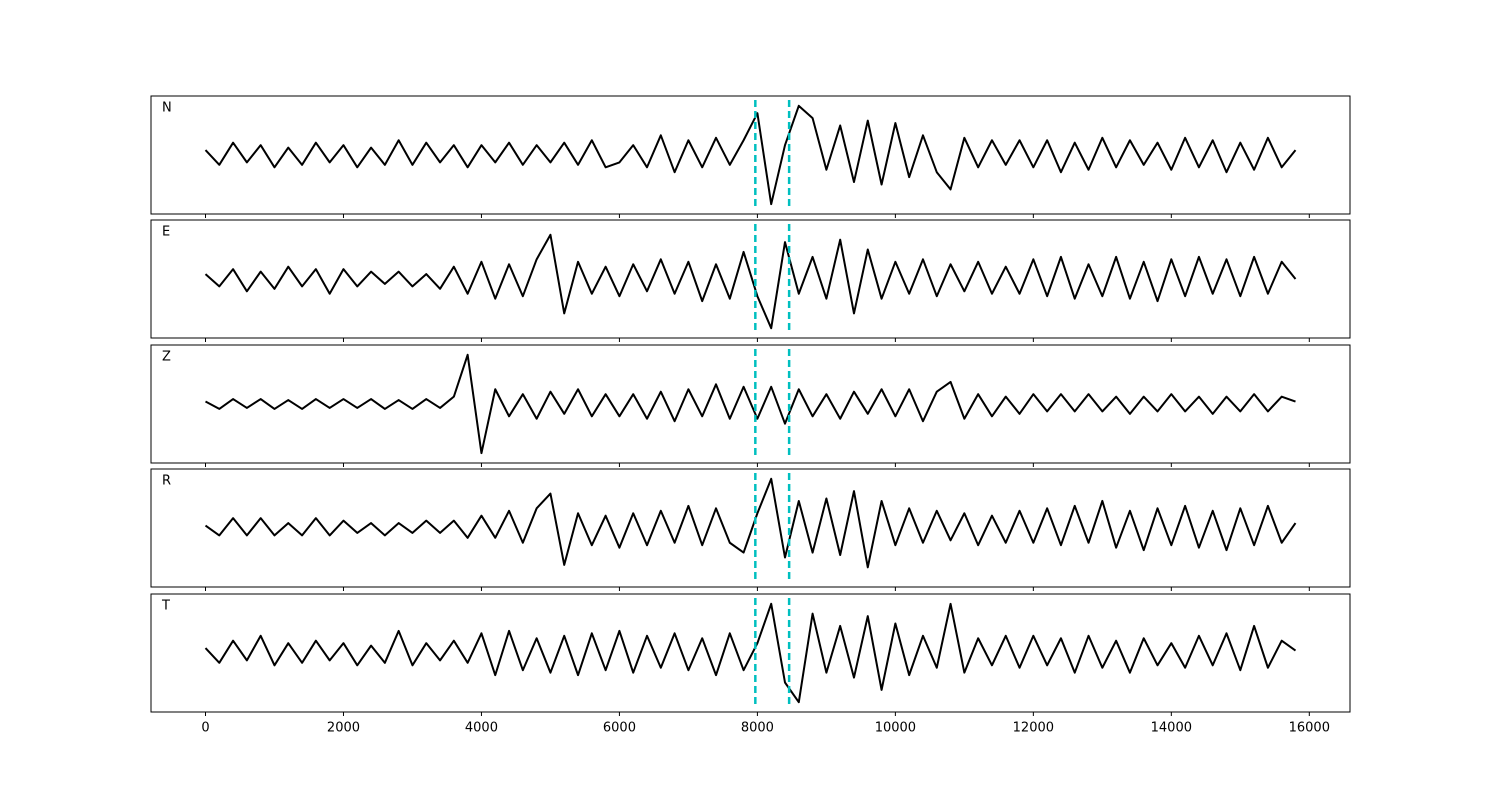 This screenshot has height=800, width=1500. What do you see at coordinates (166, 357) in the screenshot?
I see `trace-label: Z` at bounding box center [166, 357].